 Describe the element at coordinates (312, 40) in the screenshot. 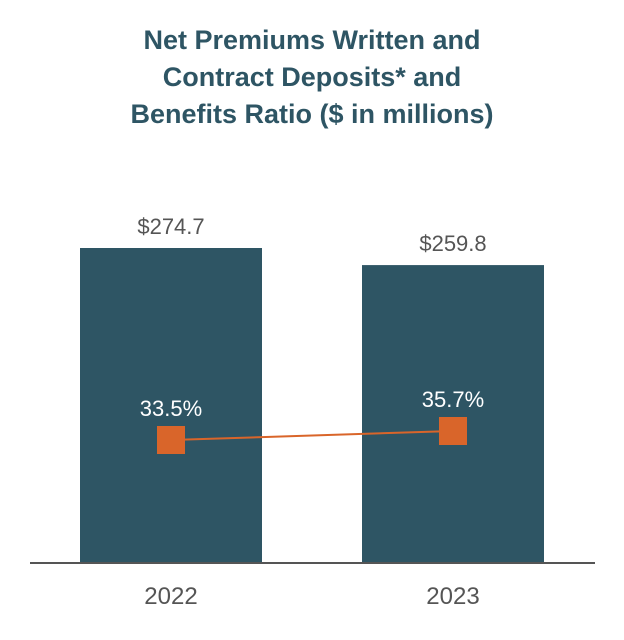

I see `chart-title-line-1: Net Premiums Written and` at that location.